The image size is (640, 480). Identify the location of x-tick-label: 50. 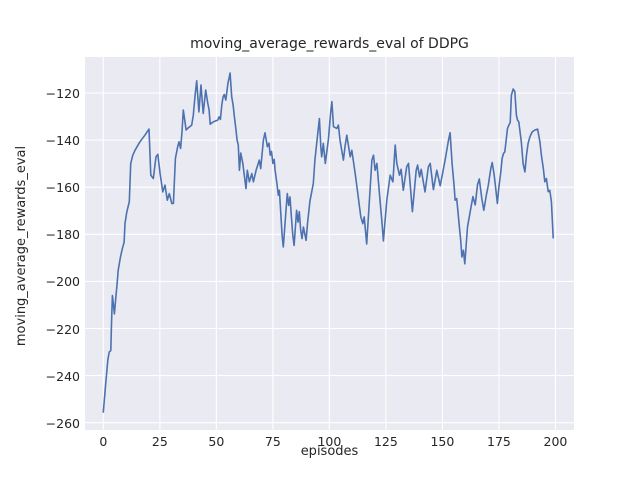
(216, 441).